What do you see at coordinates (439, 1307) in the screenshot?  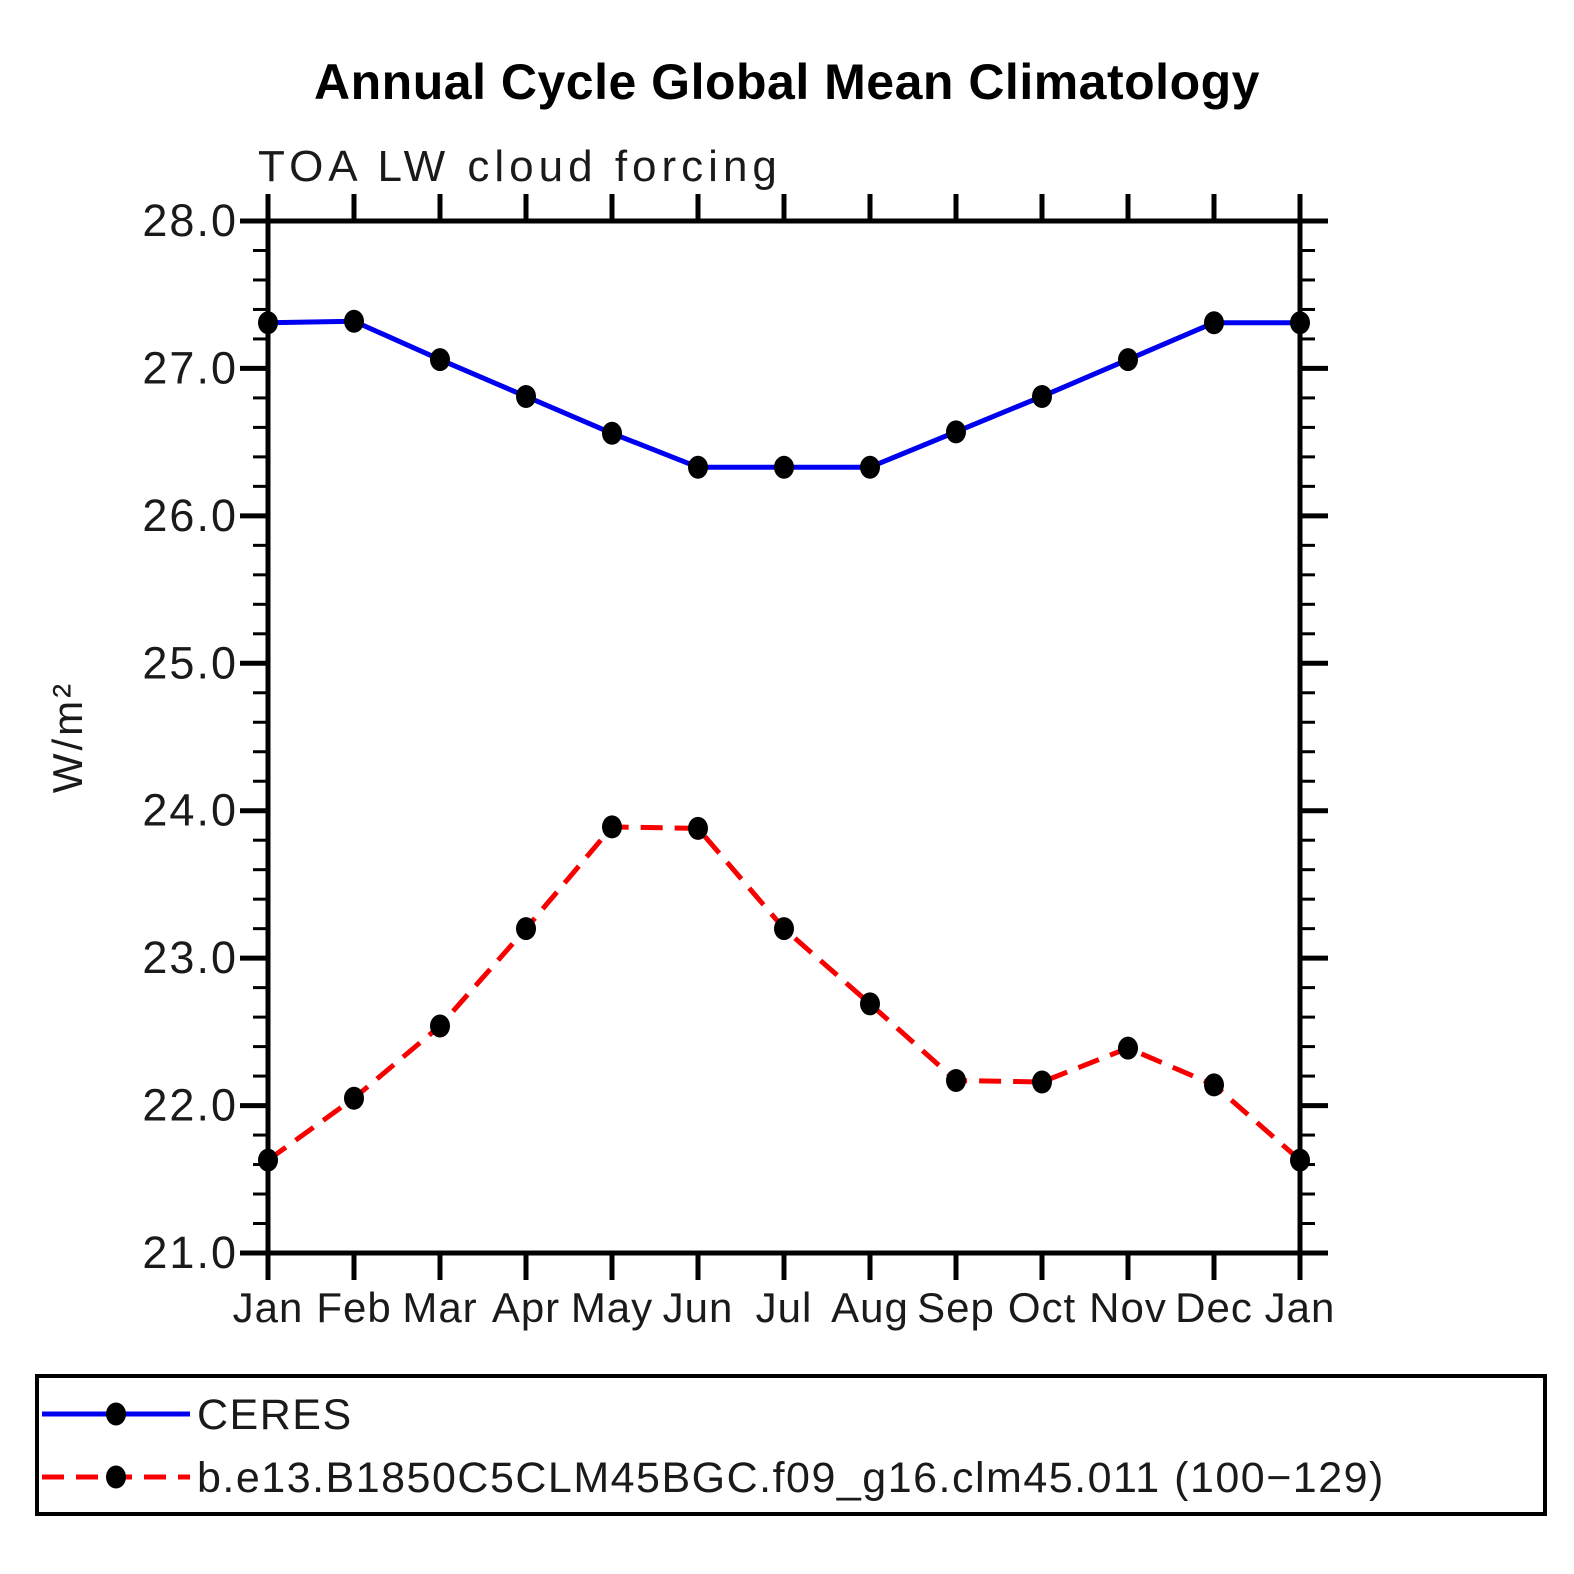 I see `x-tick-label: Mar` at bounding box center [439, 1307].